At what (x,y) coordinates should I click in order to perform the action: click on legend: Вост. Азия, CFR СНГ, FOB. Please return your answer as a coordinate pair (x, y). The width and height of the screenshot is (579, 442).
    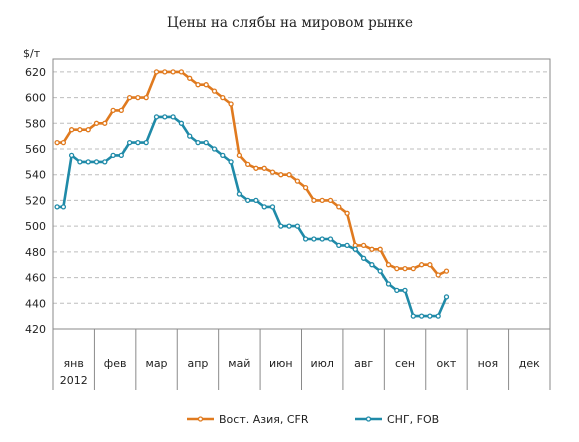
    Looking at the image, I should click on (313, 419).